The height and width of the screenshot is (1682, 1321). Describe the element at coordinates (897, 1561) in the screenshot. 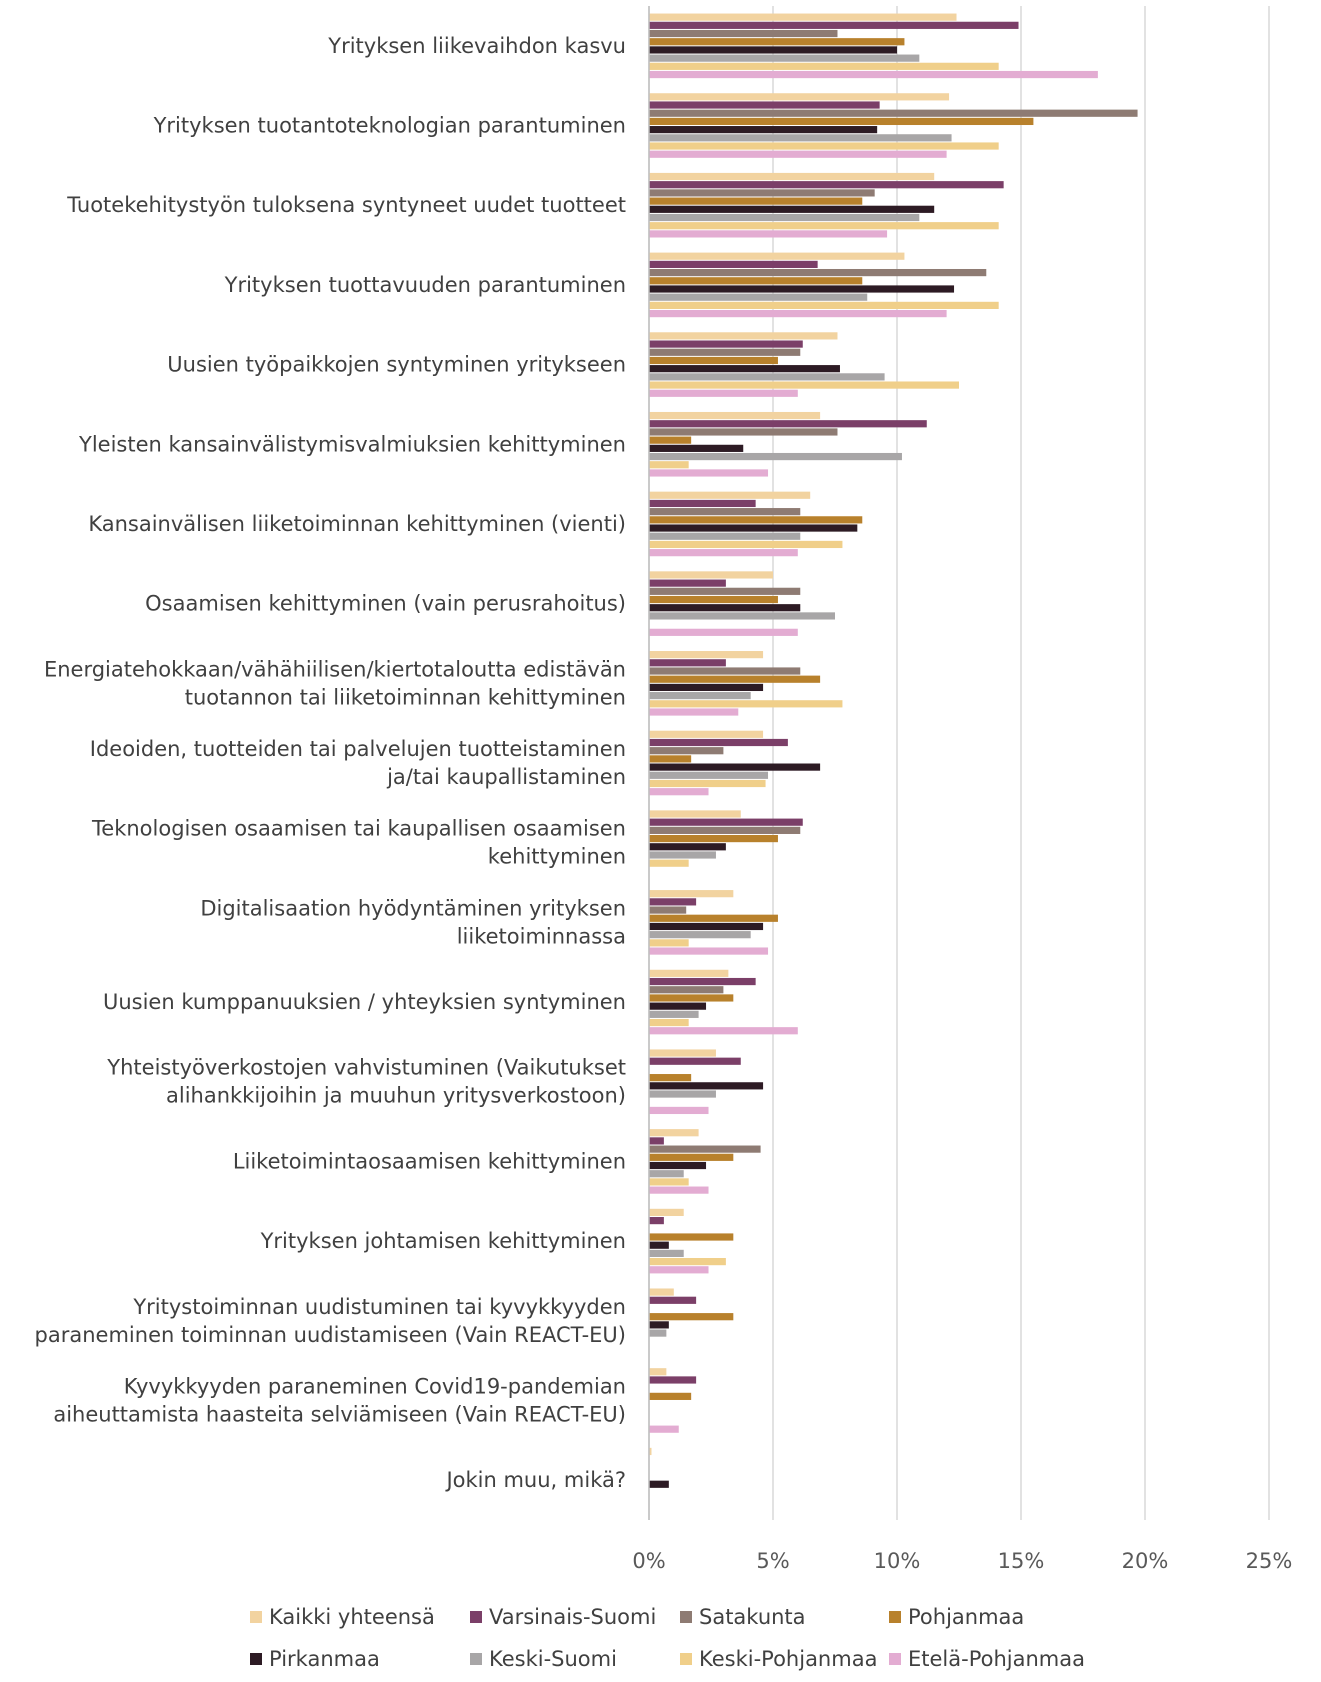

I see `x-tick-label: 10%` at that location.